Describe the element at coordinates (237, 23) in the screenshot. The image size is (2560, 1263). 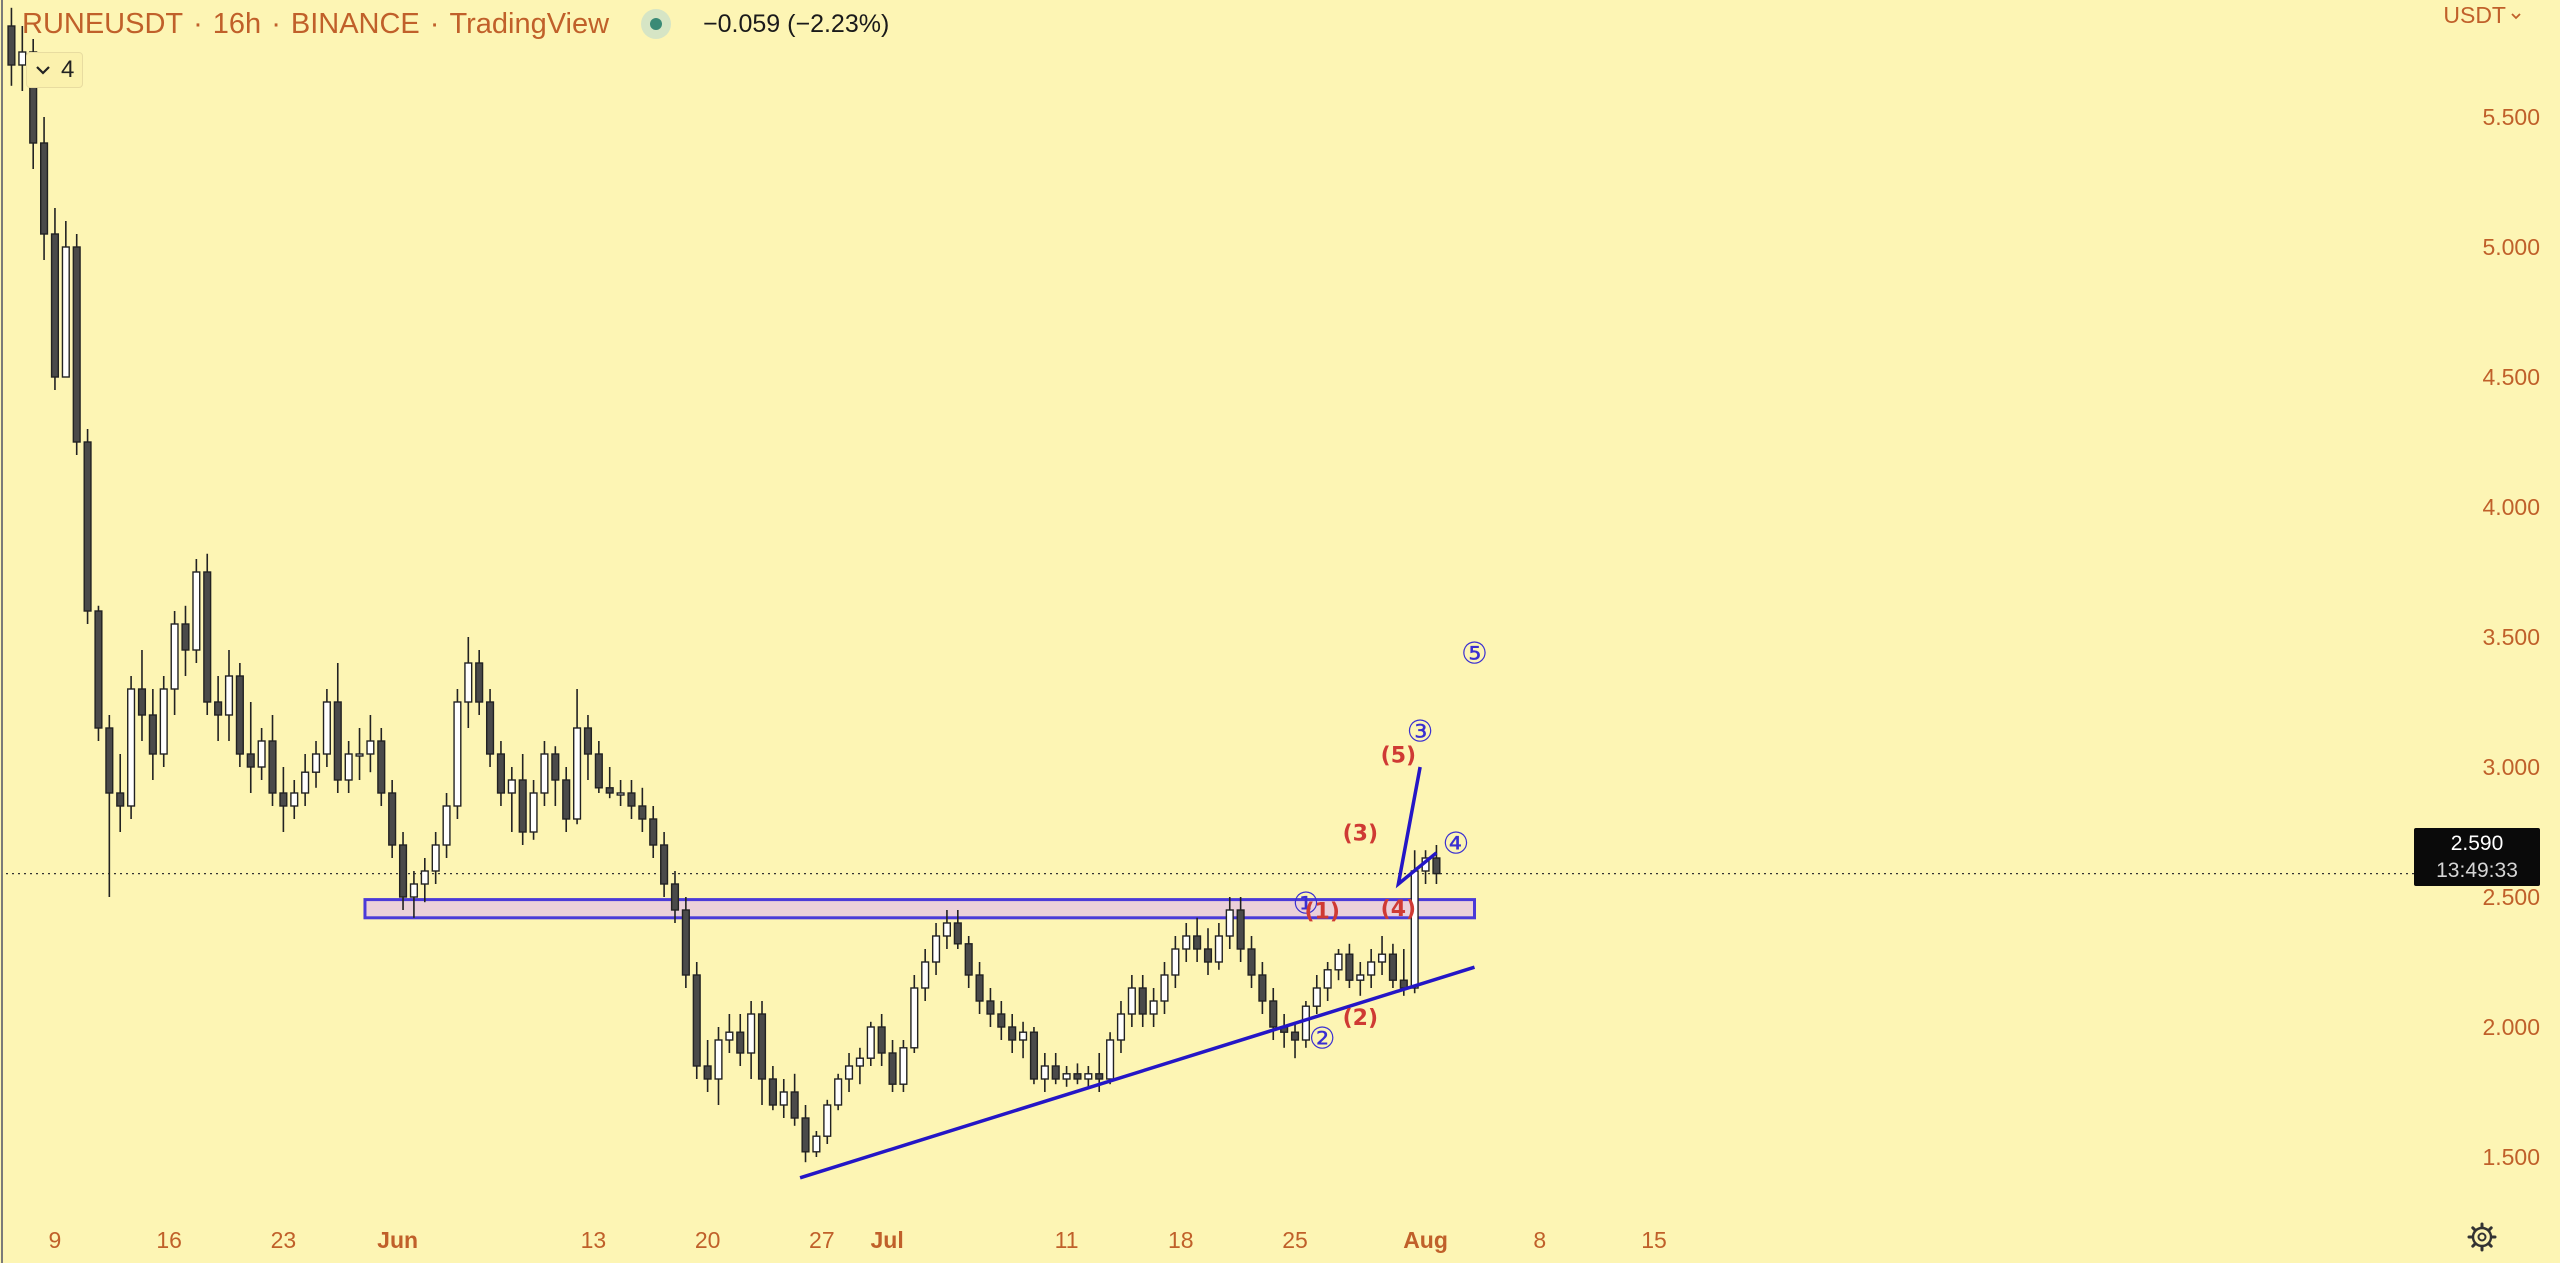
I see `interval-label: 16h` at that location.